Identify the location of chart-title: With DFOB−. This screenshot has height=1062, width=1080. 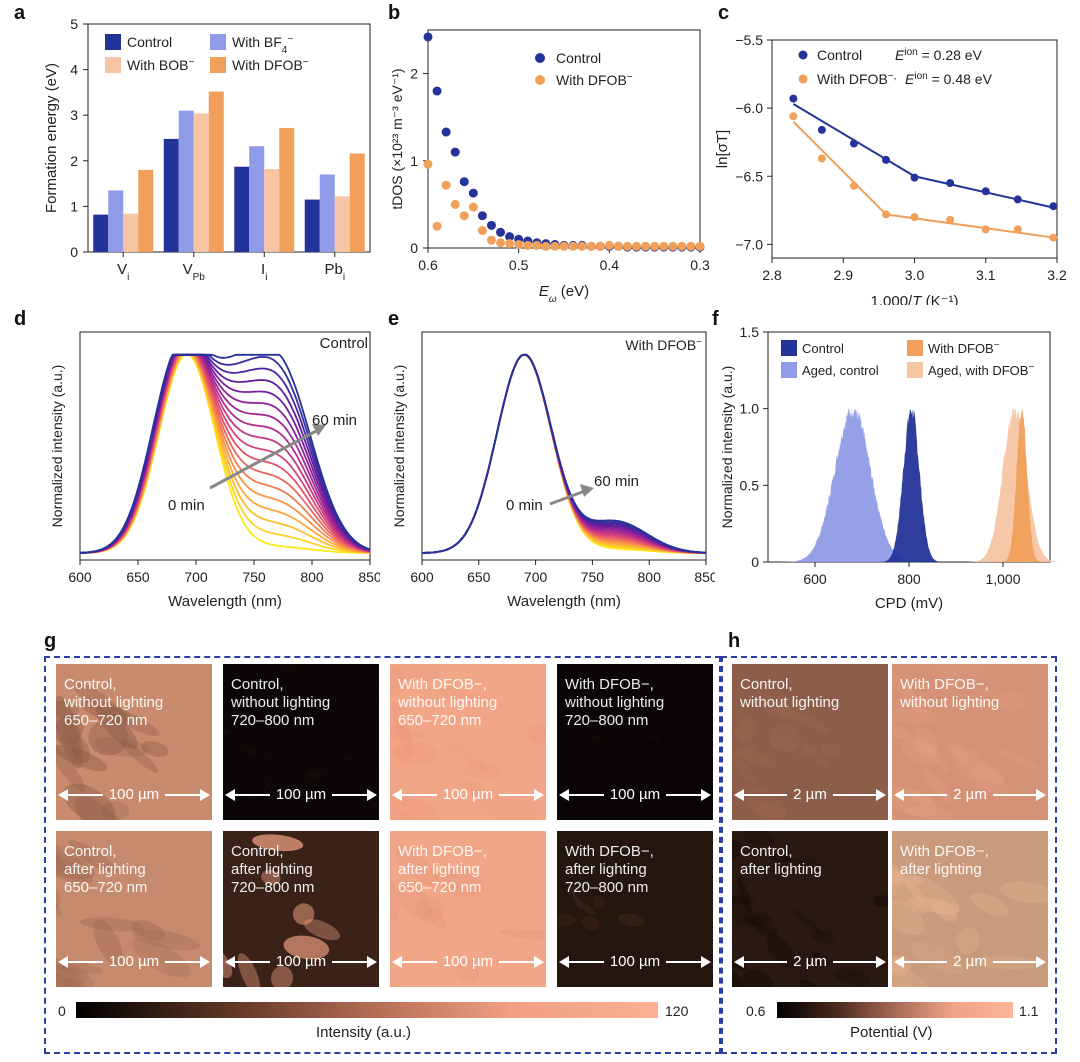
(663, 345).